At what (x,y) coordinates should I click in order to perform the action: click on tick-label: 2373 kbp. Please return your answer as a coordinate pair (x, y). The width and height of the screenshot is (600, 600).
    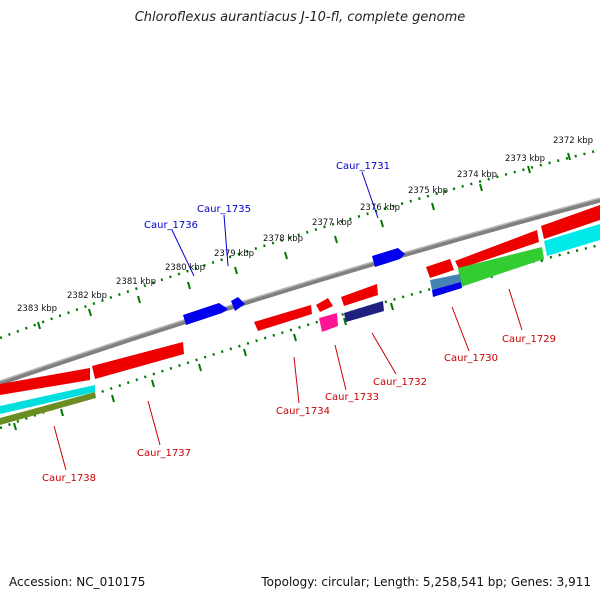
    Looking at the image, I should click on (525, 159).